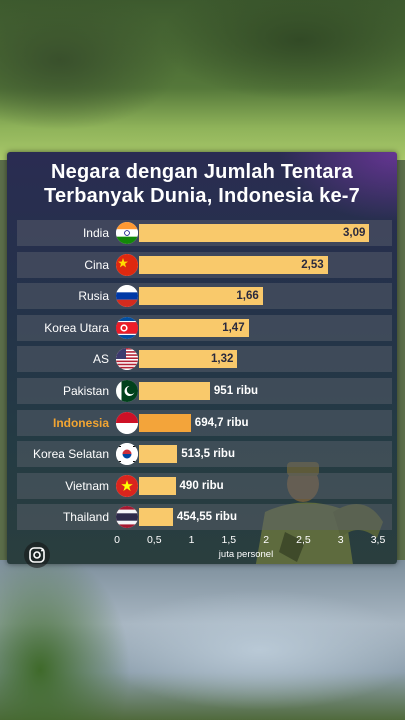 This screenshot has height=720, width=405. Describe the element at coordinates (85, 517) in the screenshot. I see `category-label: Thailand` at that location.